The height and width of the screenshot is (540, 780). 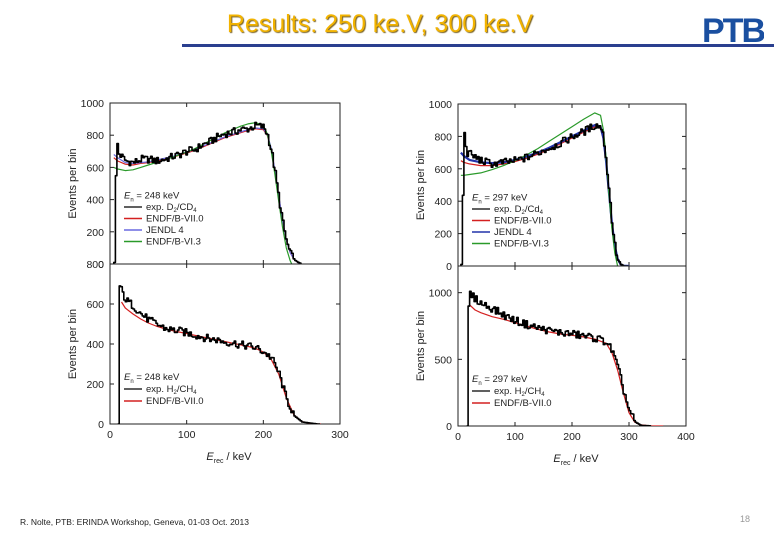 I want to click on slide-title: Results: 250 ke.V, 300 ke.V, so click(x=380, y=24).